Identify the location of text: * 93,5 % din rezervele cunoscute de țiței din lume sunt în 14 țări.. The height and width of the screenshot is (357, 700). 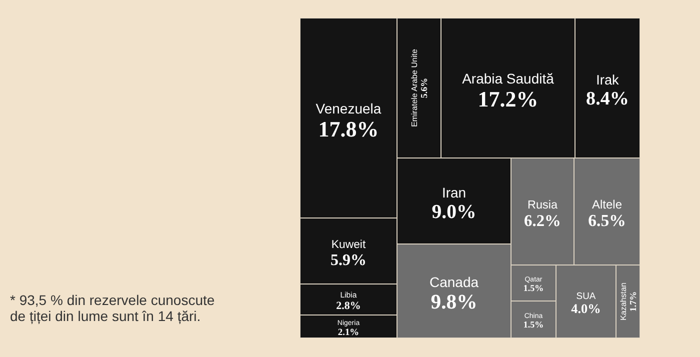
(113, 308).